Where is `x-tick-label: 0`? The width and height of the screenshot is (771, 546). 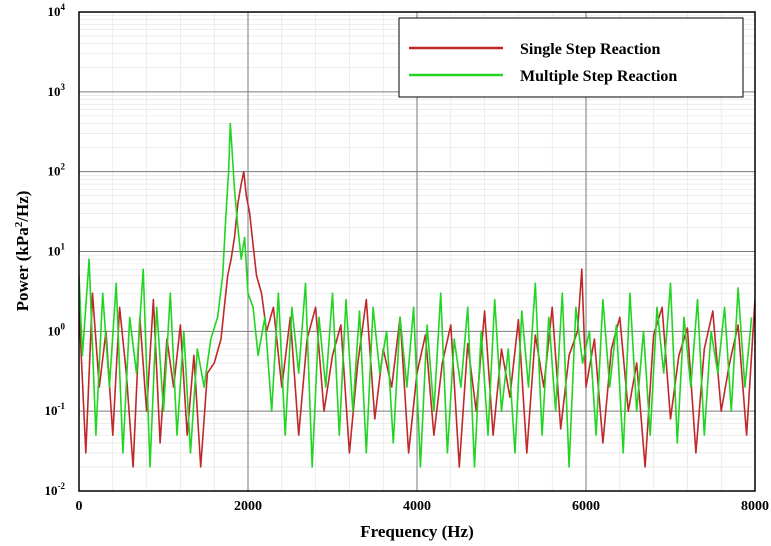
x-tick-label: 0 is located at coordinates (79, 506).